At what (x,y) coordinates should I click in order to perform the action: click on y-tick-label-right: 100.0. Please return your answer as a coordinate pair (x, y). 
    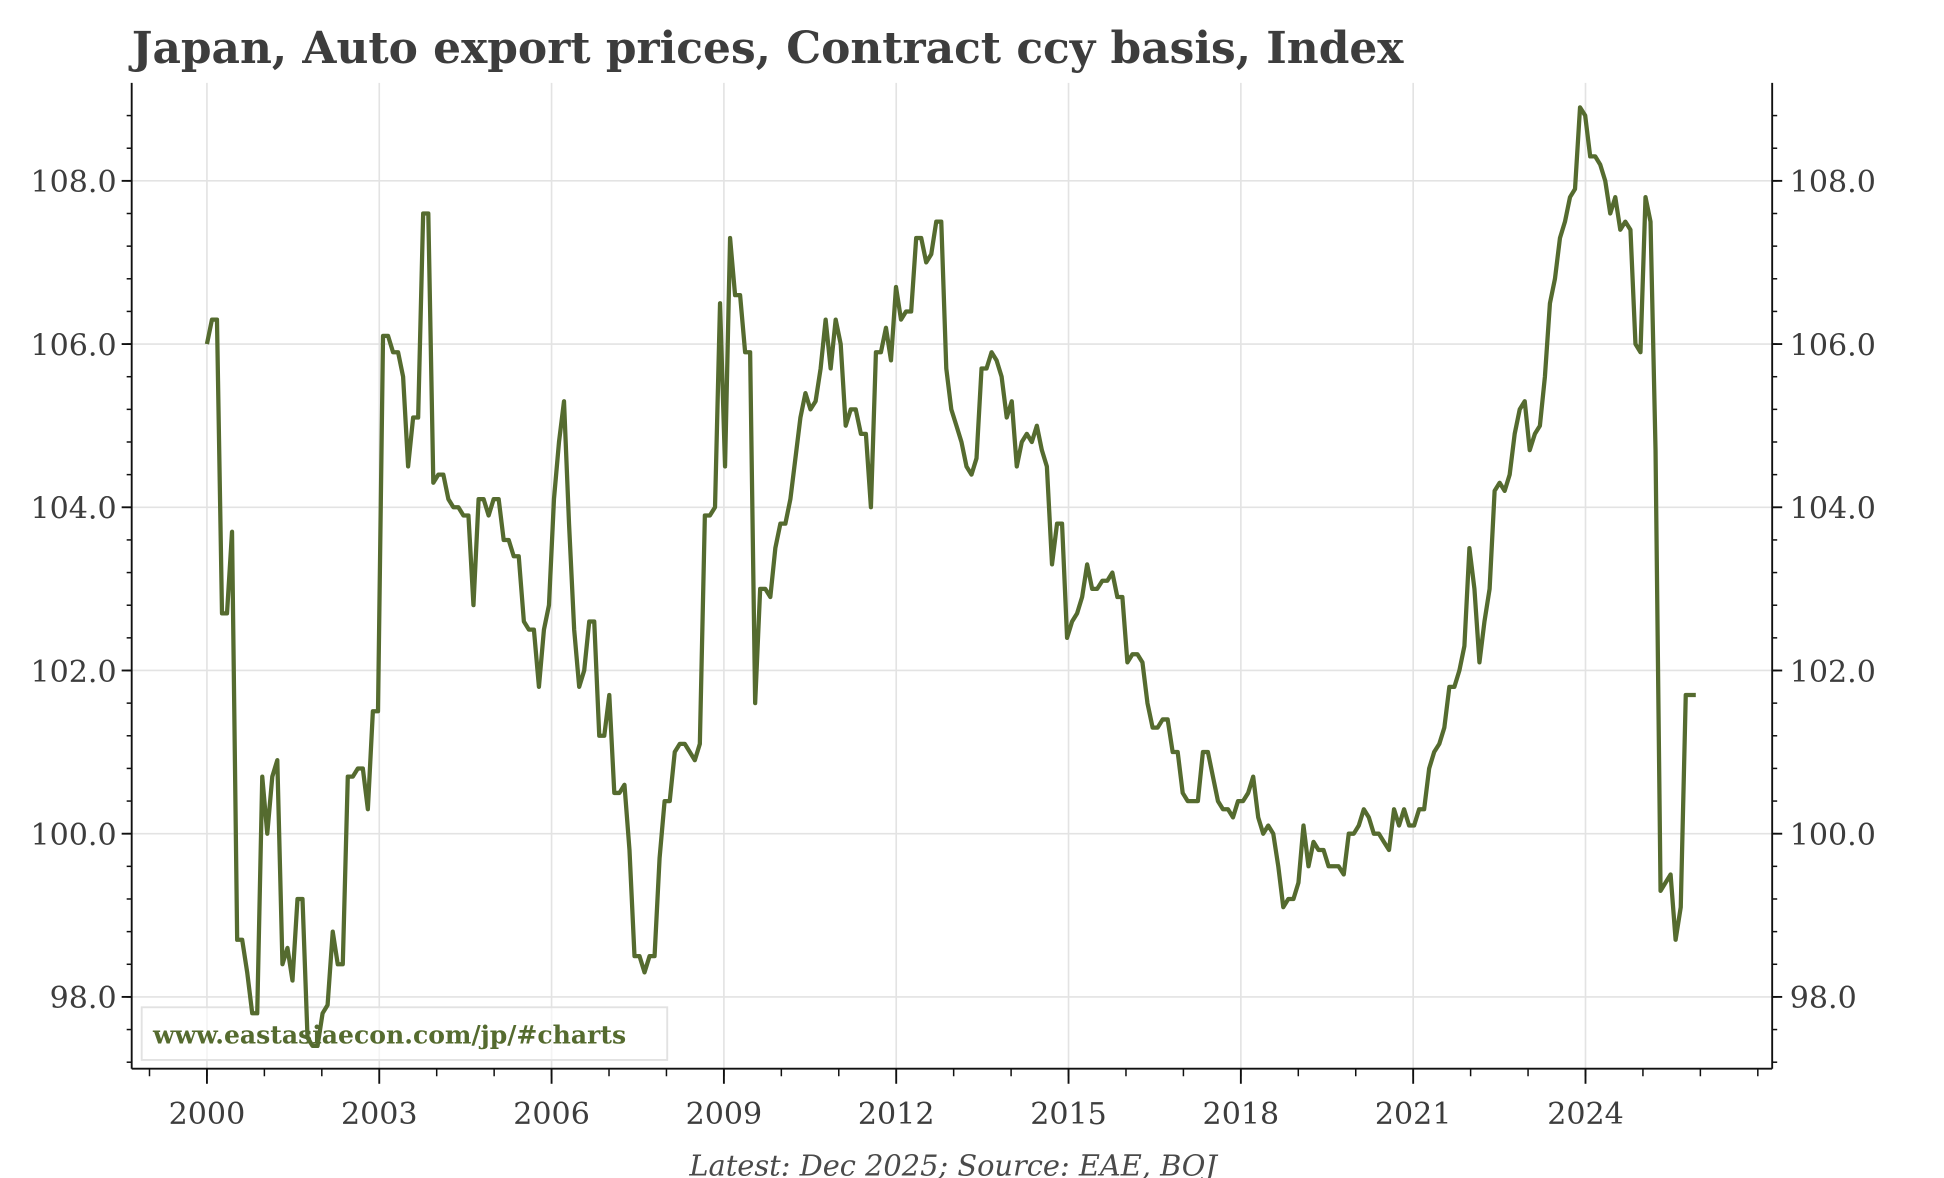
    Looking at the image, I should click on (1833, 835).